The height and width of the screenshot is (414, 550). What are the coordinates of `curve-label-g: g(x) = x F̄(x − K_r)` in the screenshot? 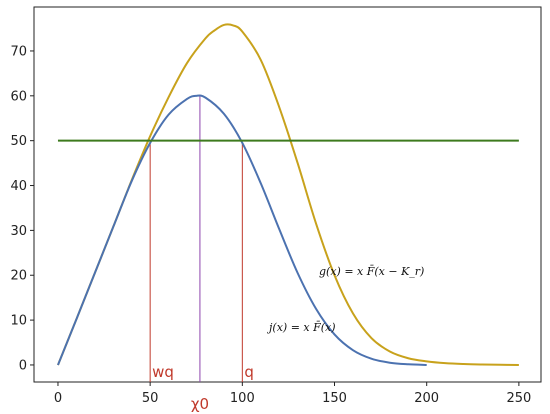 It's located at (371, 271).